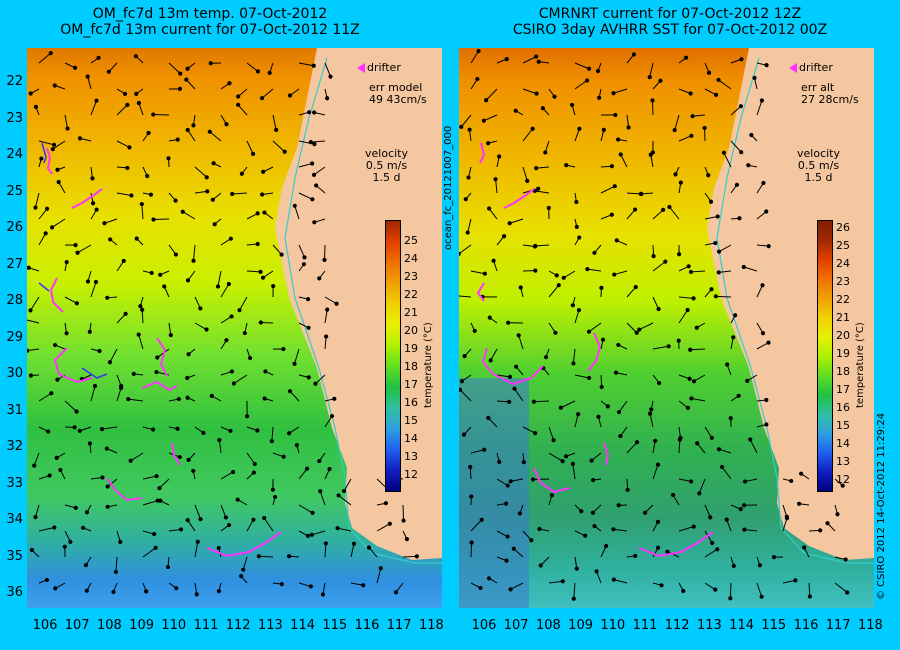  What do you see at coordinates (73, 260) in the screenshot?
I see `left-drifters-blue` at bounding box center [73, 260].